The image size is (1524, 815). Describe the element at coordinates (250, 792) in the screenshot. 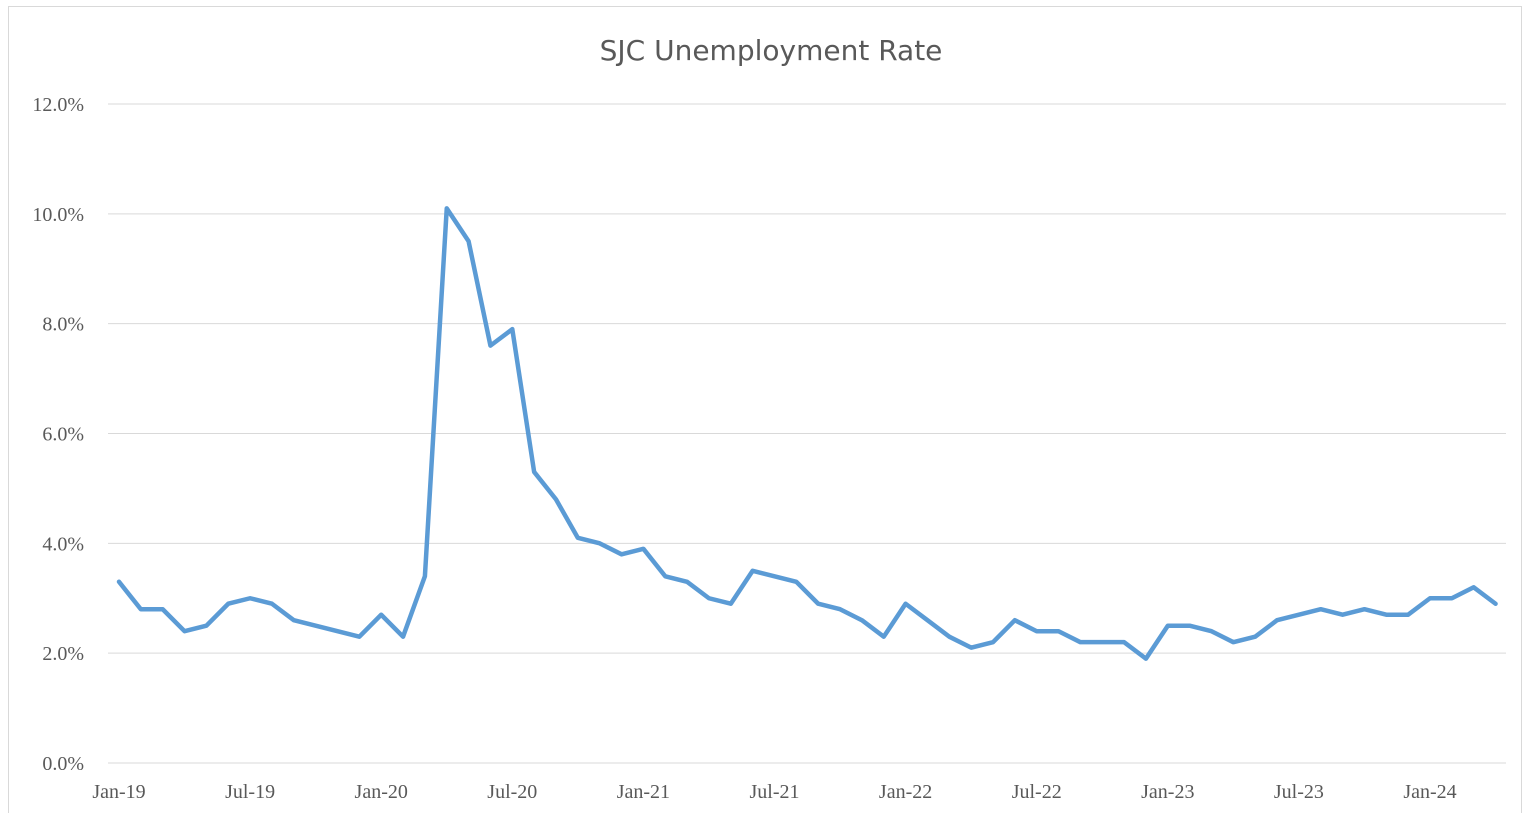

I see `x-tick-label: Jul-19` at that location.